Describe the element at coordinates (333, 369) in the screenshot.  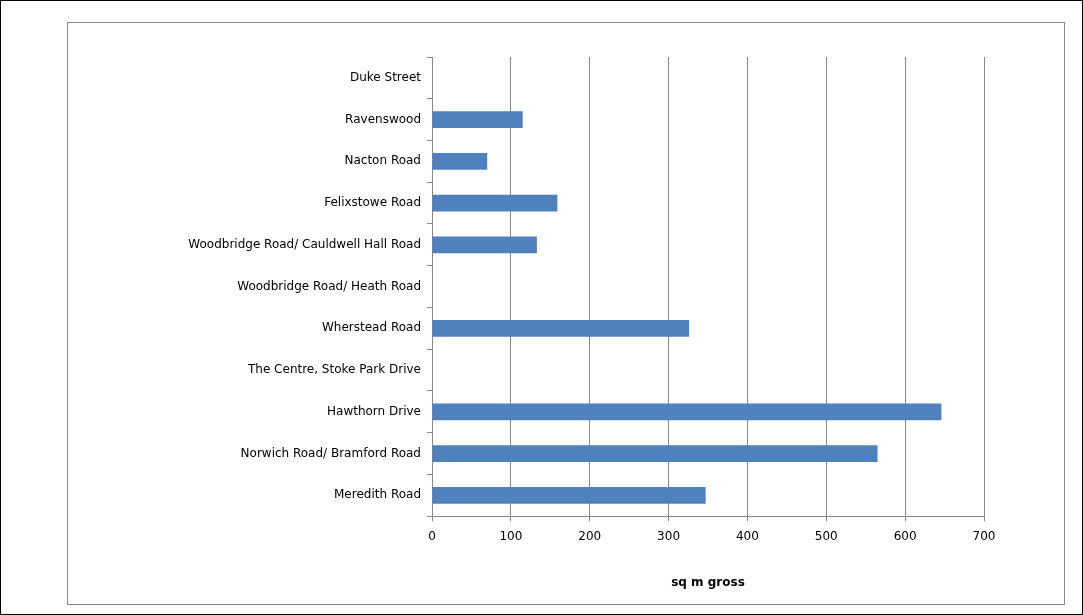
I see `y-tick-label: The Centre, Stoke Park Drive` at that location.